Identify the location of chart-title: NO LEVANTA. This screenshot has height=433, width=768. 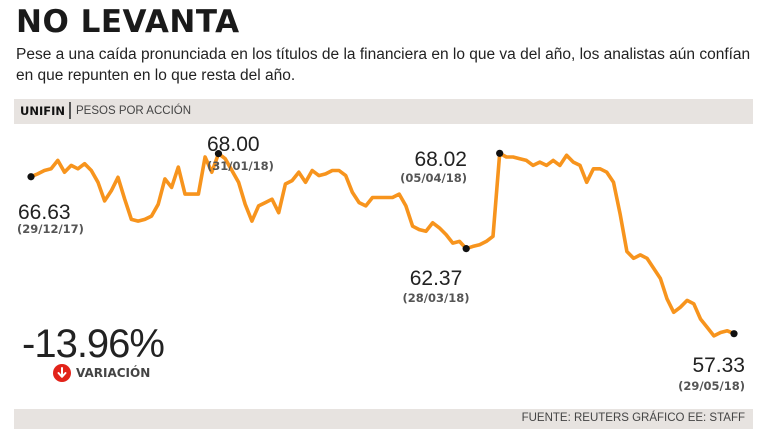
(128, 22).